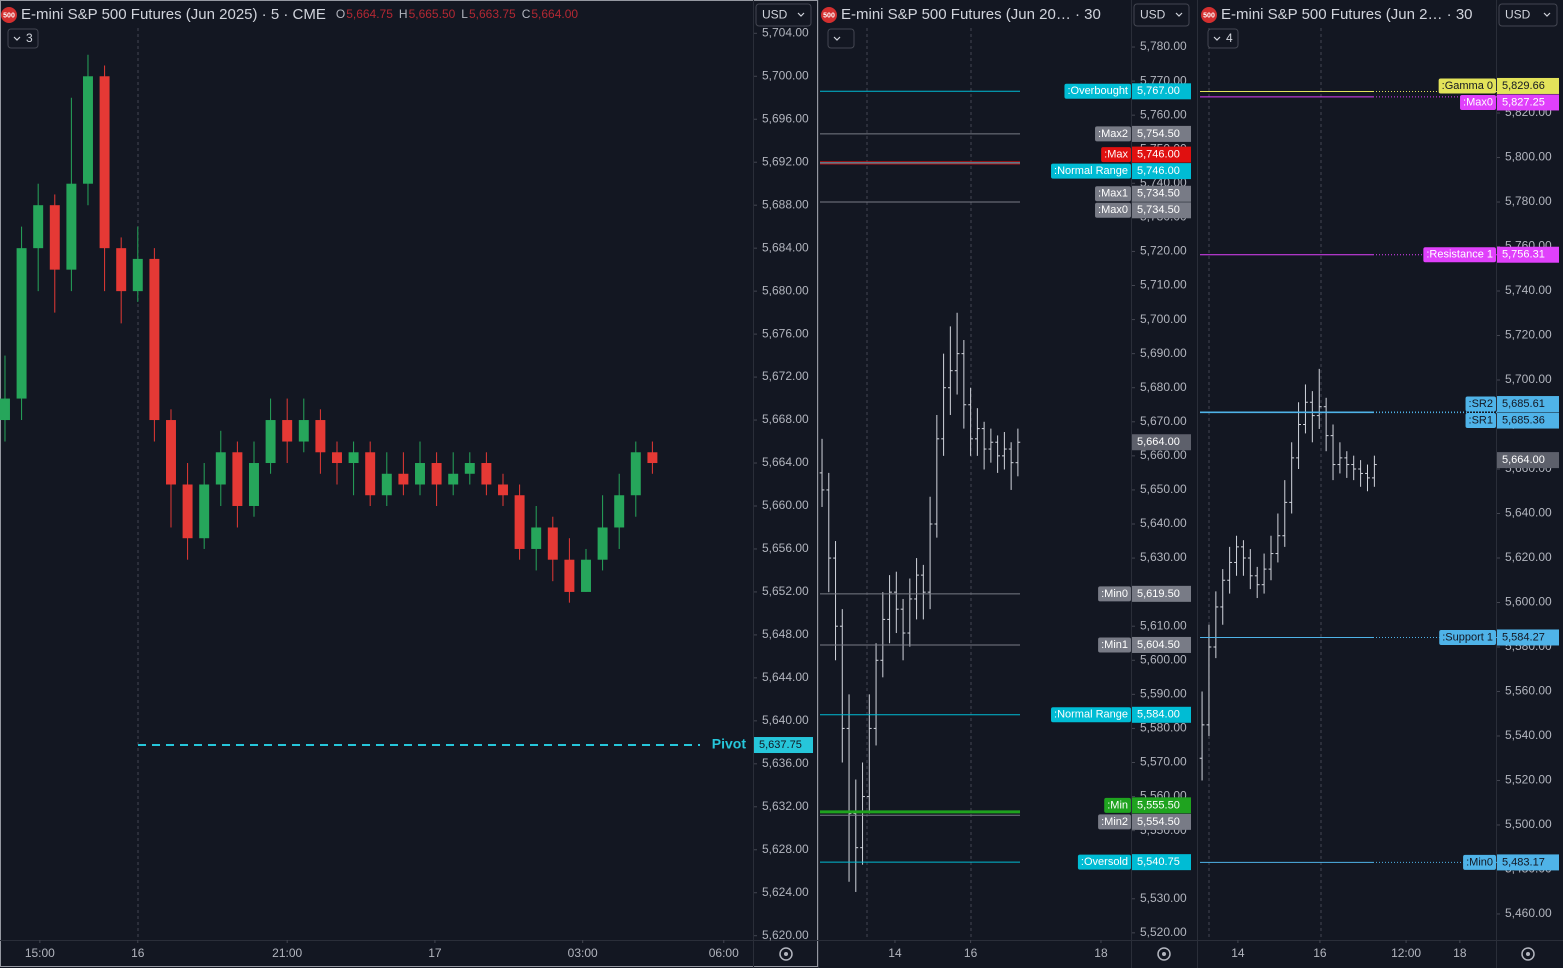 This screenshot has height=968, width=1563. What do you see at coordinates (785, 548) in the screenshot?
I see `y-tick-label: 5,656.00` at bounding box center [785, 548].